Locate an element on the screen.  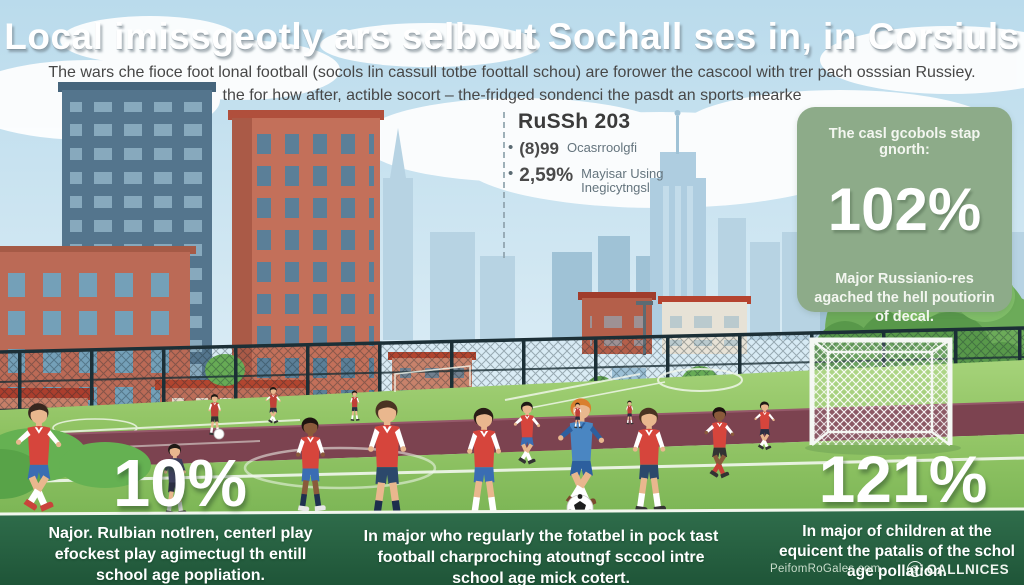
bottom-band is located at coordinates (512, 546).